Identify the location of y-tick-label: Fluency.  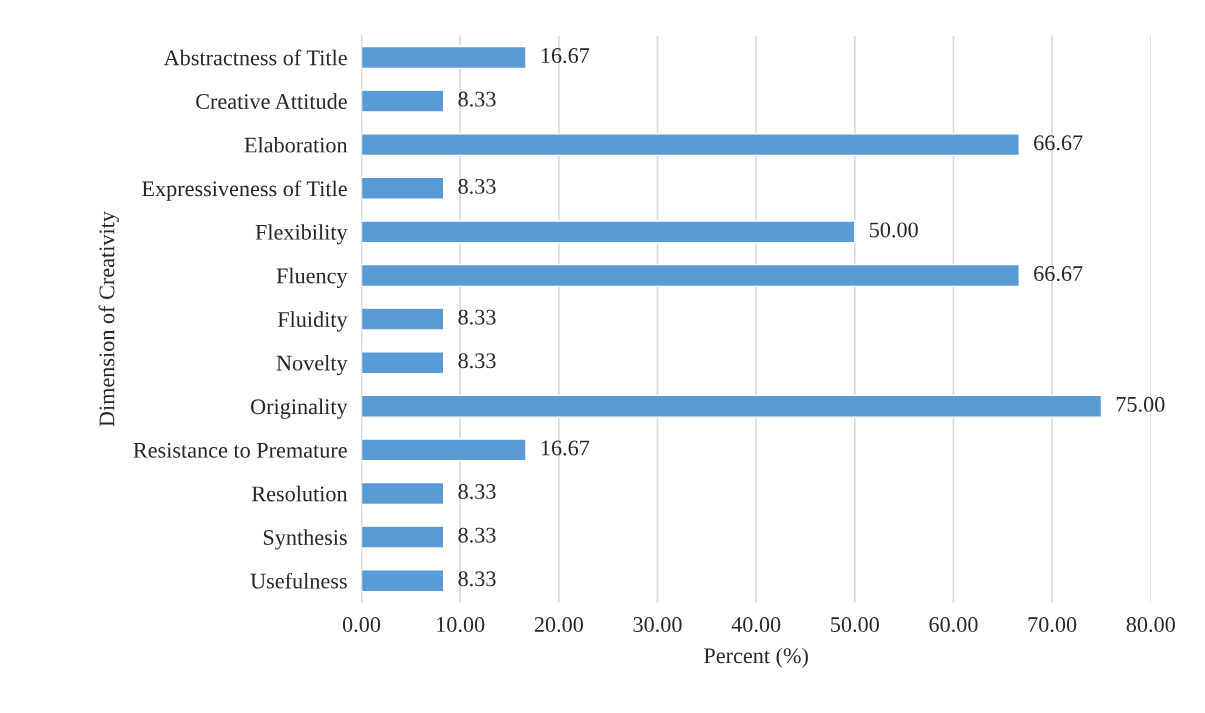
(312, 277).